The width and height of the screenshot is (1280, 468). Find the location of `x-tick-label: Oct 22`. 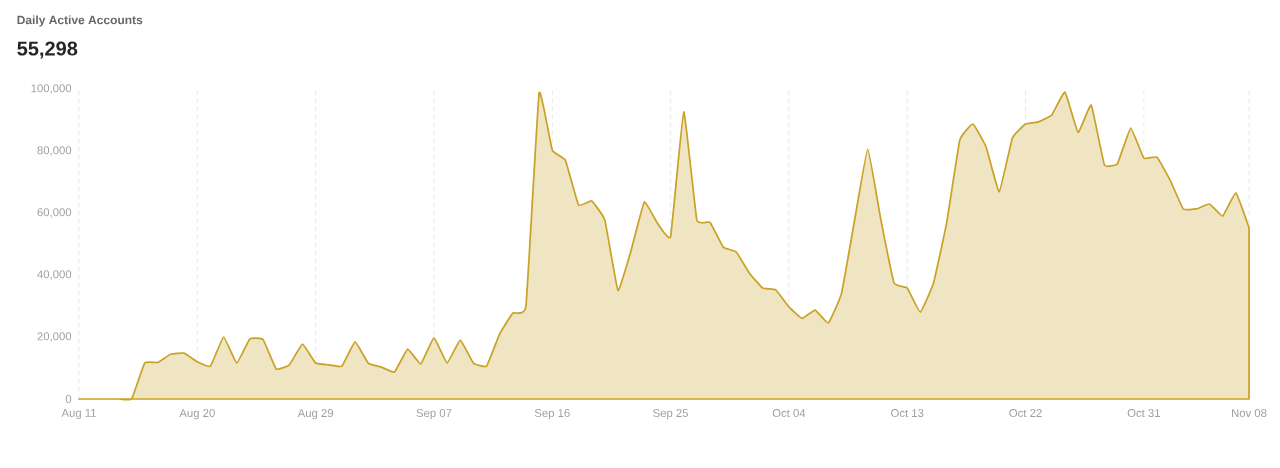

x-tick-label: Oct 22 is located at coordinates (1025, 413).